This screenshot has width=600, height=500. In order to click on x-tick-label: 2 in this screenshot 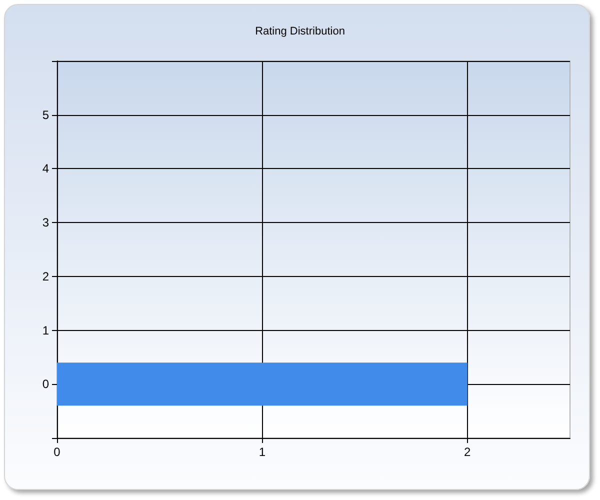, I will do `click(468, 452)`.